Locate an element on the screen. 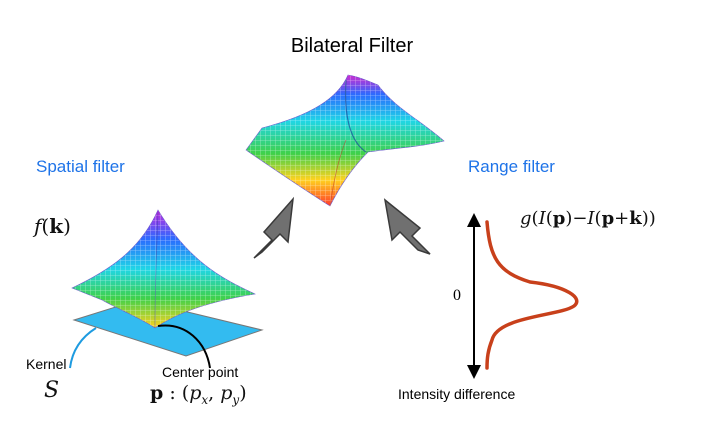 The width and height of the screenshot is (704, 432). center-point-label: Center point is located at coordinates (200, 372).